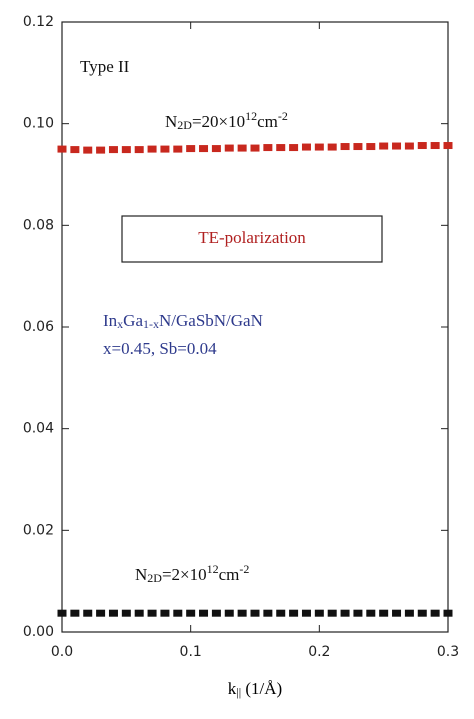  I want to click on annotation: Type II, so click(105, 66).